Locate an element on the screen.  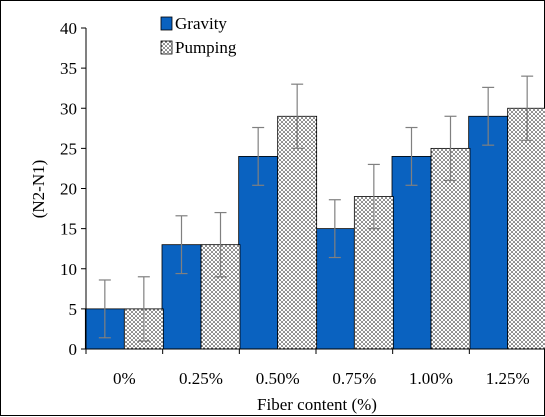
x-axis-title: Fiber content (%) is located at coordinates (317, 404).